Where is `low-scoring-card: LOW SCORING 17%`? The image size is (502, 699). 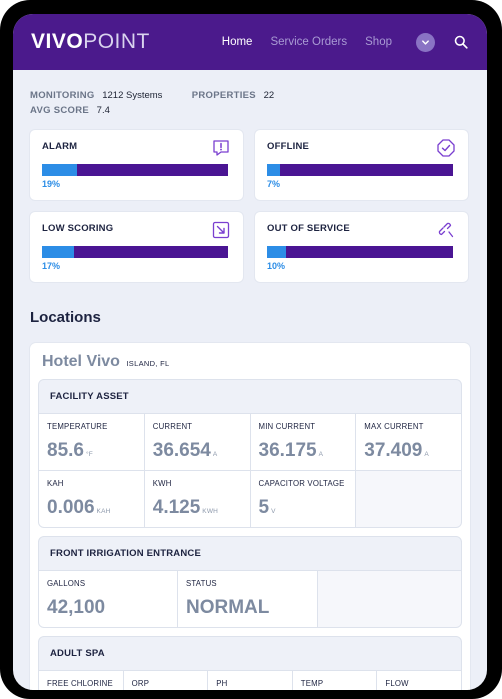 low-scoring-card: LOW SCORING 17% is located at coordinates (136, 247).